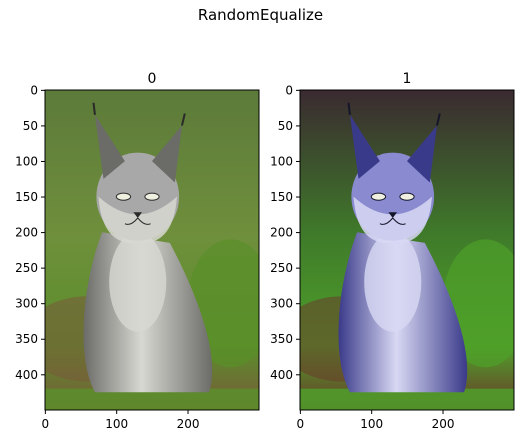 The height and width of the screenshot is (444, 521). I want to click on y-tick-label-1-4: 200, so click(281, 233).